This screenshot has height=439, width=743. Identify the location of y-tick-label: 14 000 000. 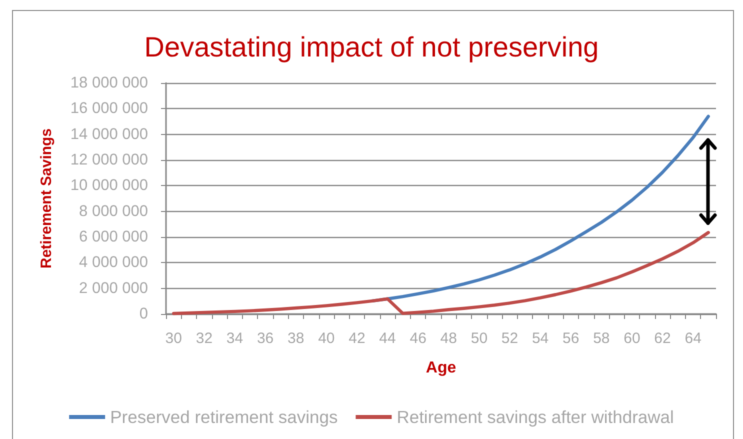
(109, 134).